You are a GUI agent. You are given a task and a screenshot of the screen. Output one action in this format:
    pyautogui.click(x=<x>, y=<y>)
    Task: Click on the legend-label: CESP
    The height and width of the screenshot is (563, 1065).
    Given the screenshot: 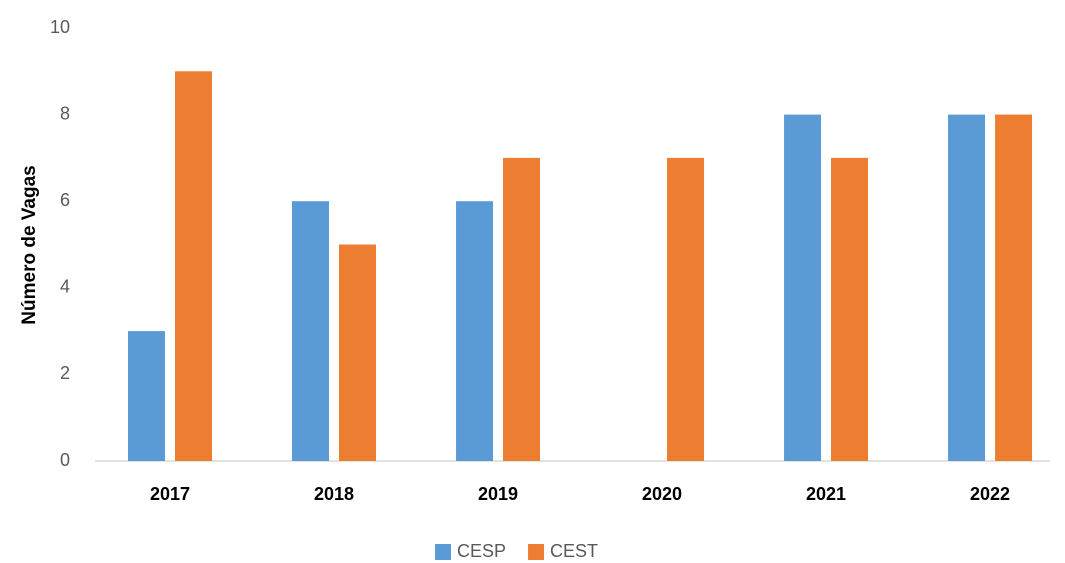 What is the action you would take?
    pyautogui.click(x=481, y=551)
    